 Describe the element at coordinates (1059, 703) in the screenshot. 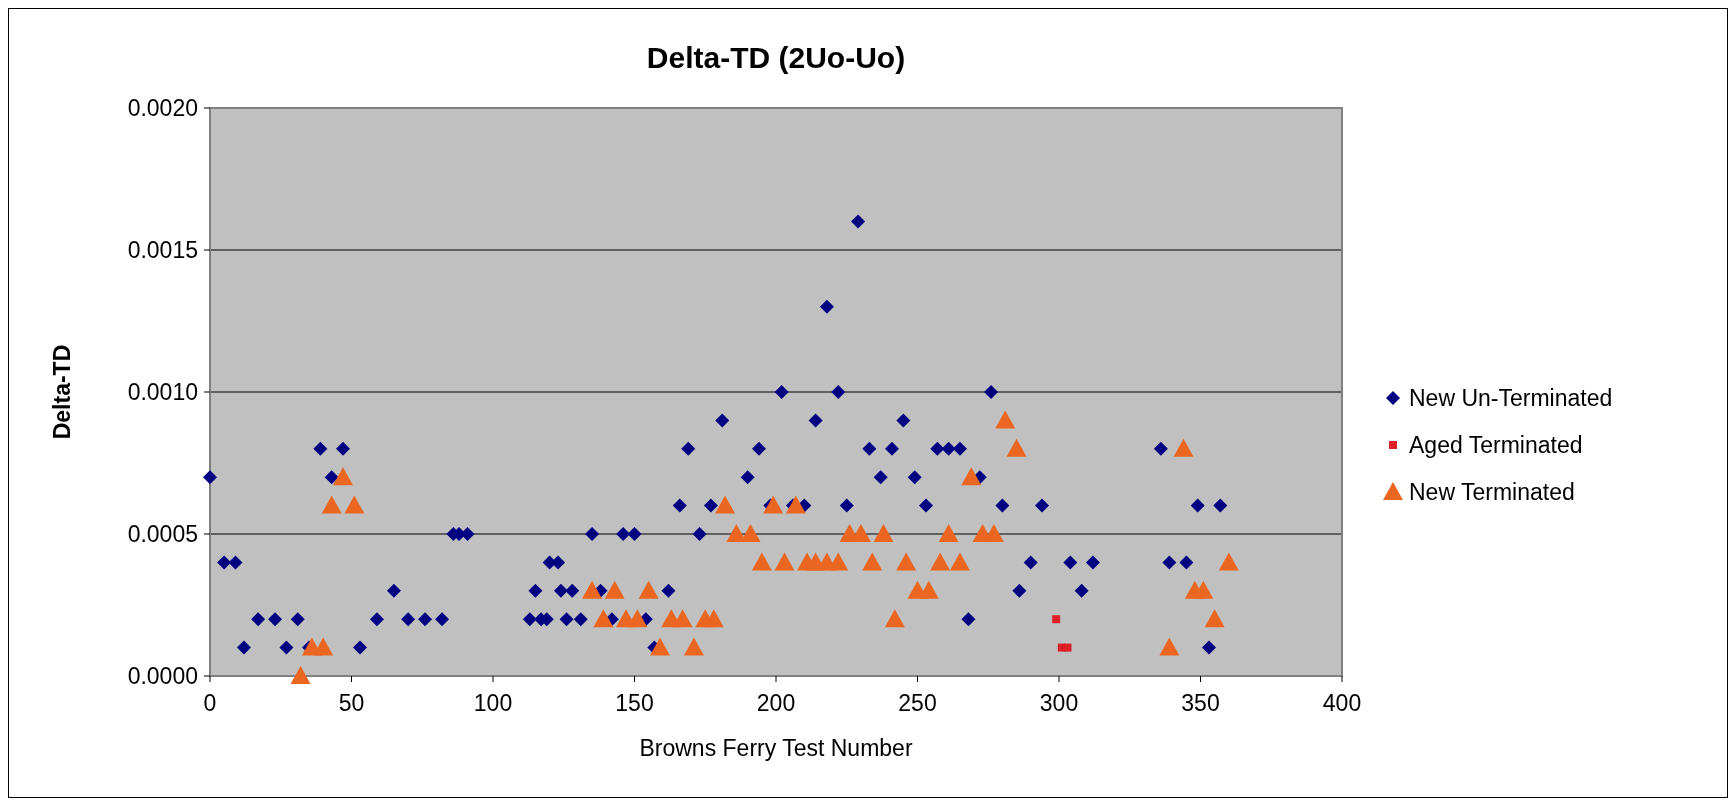

I see `x-tick-label: 300` at that location.